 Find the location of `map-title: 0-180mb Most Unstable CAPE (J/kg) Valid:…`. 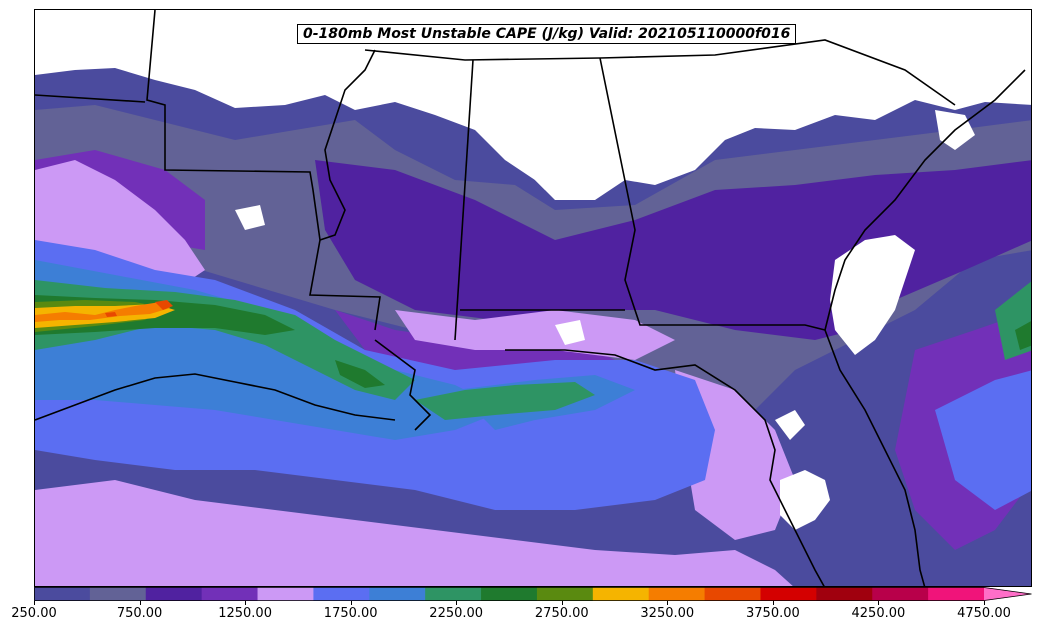

map-title: 0-180mb Most Unstable CAPE (J/kg) Valid:… is located at coordinates (547, 34).